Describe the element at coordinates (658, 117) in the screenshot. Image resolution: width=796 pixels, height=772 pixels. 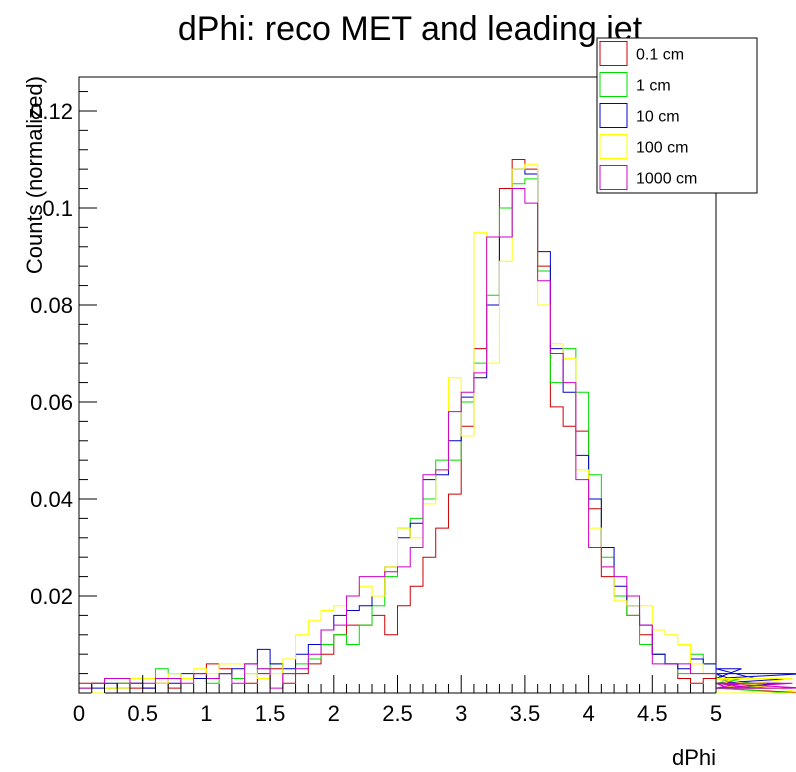
I see `legend-entry-label: 10 cm` at that location.